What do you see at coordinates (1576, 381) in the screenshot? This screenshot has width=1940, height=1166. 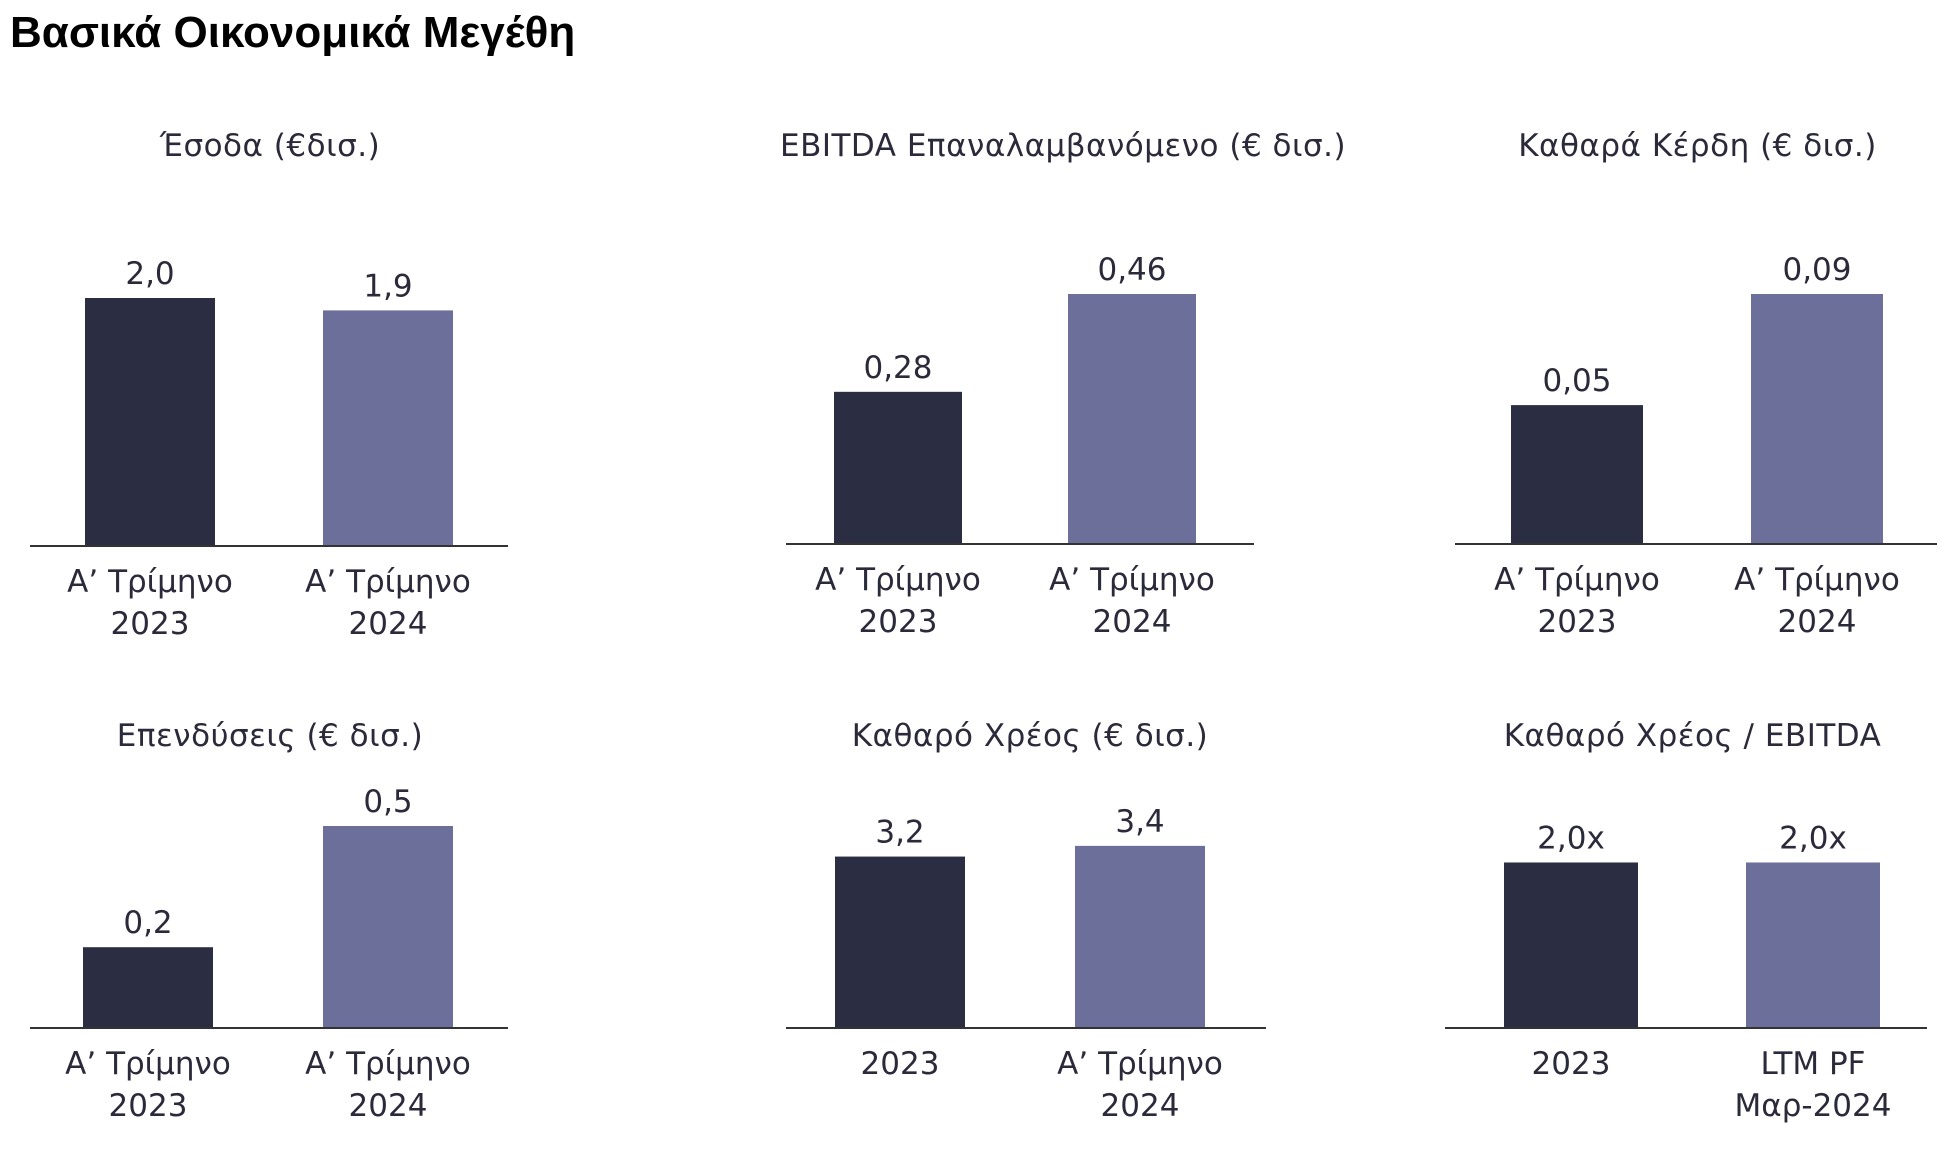 I see `data-label: 0,05` at bounding box center [1576, 381].